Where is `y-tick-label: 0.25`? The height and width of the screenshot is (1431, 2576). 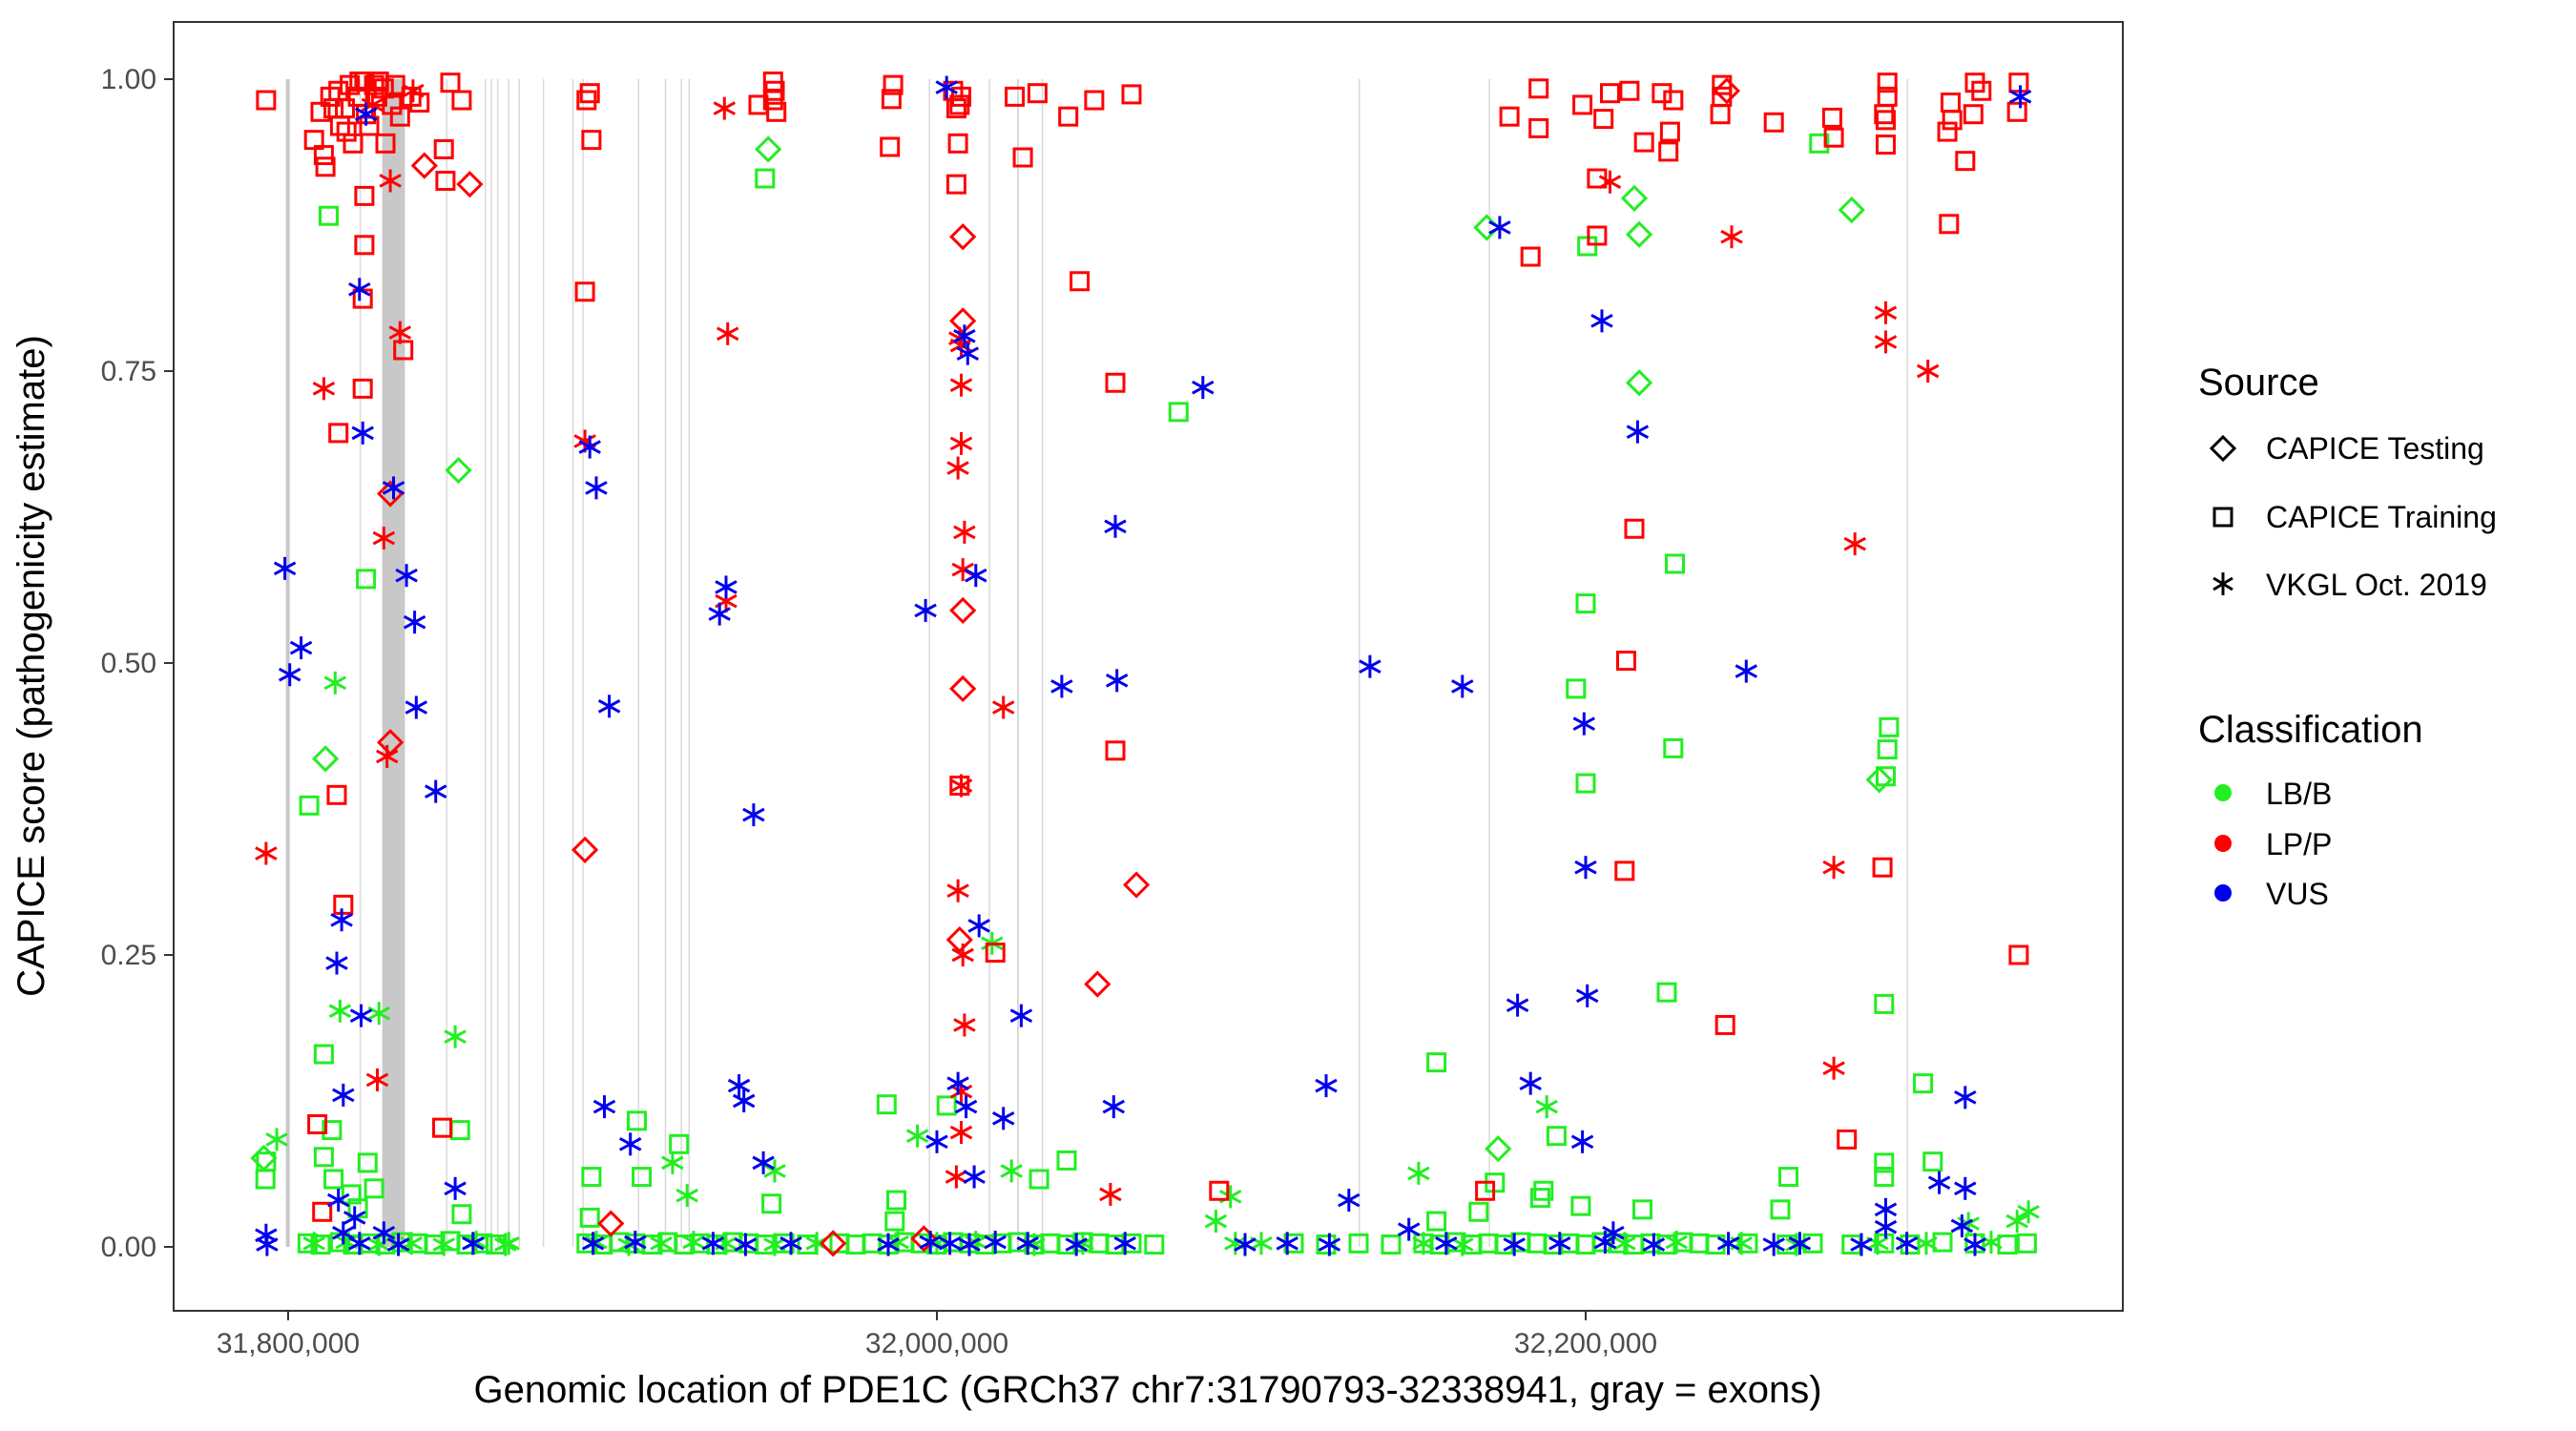 y-tick-label: 0.25 is located at coordinates (128, 955).